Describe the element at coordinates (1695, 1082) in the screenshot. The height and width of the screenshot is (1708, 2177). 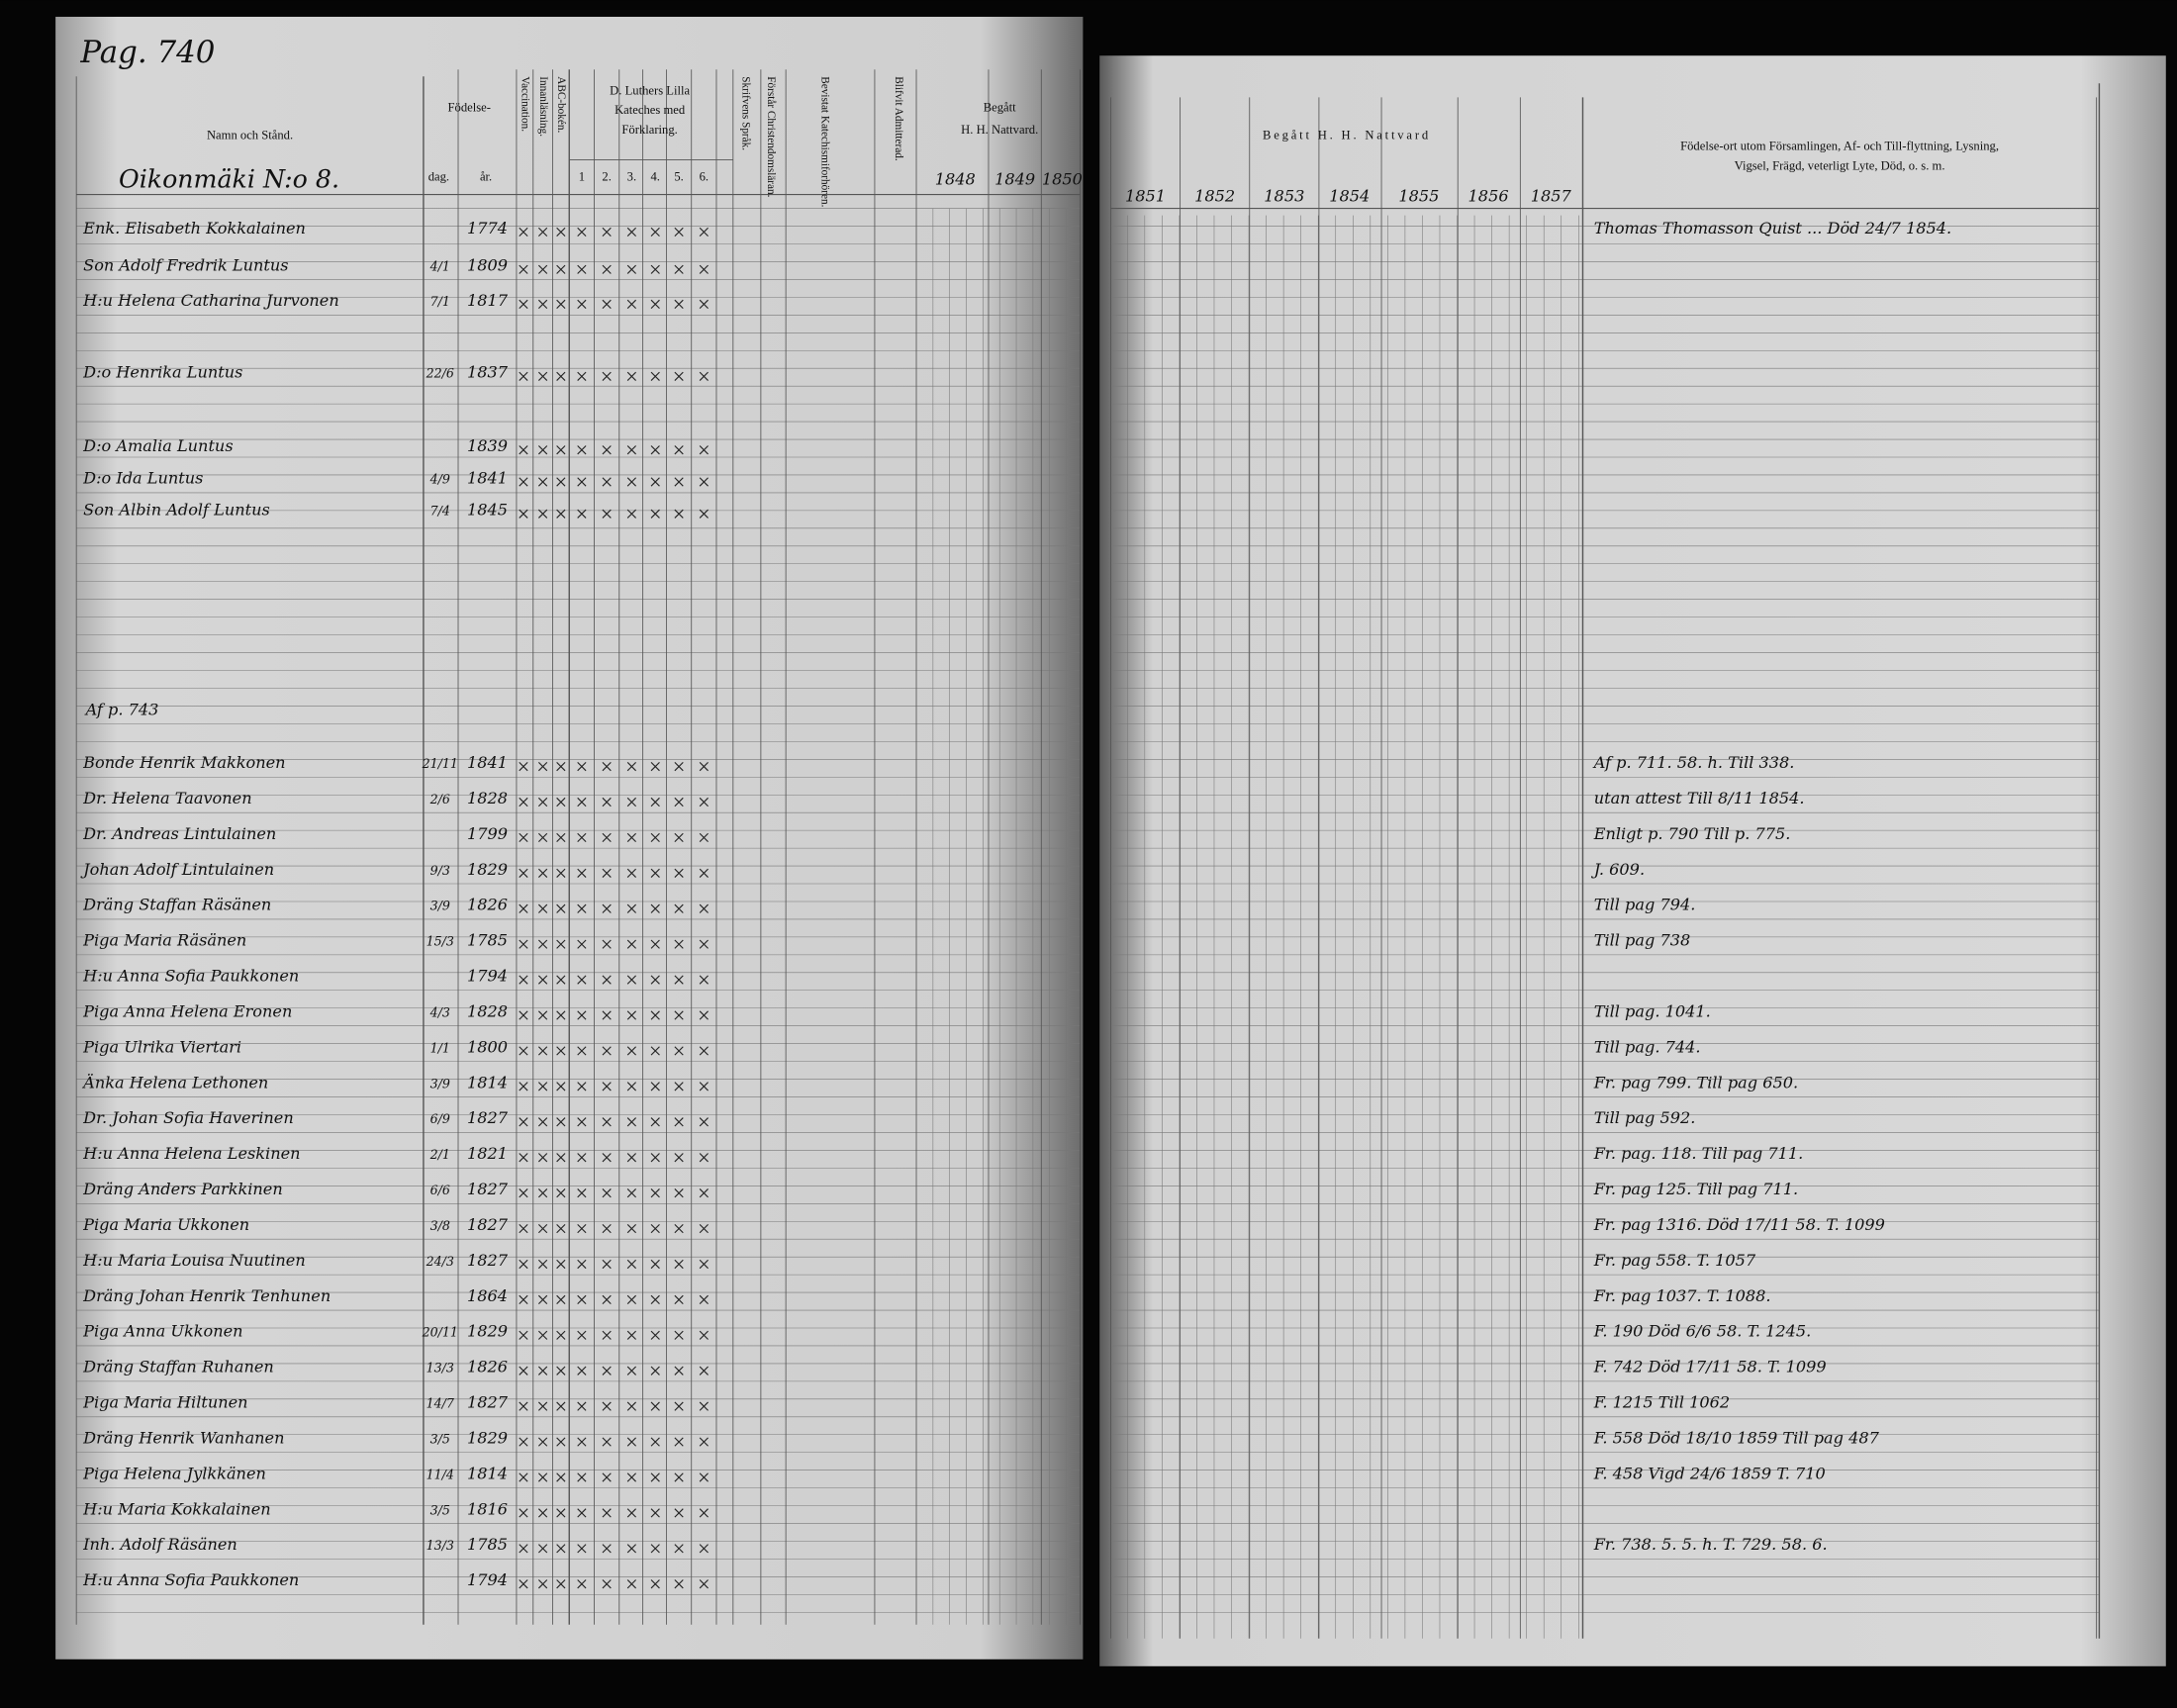
I see `remark: Fr. pag 799. Till pag 650.` at that location.